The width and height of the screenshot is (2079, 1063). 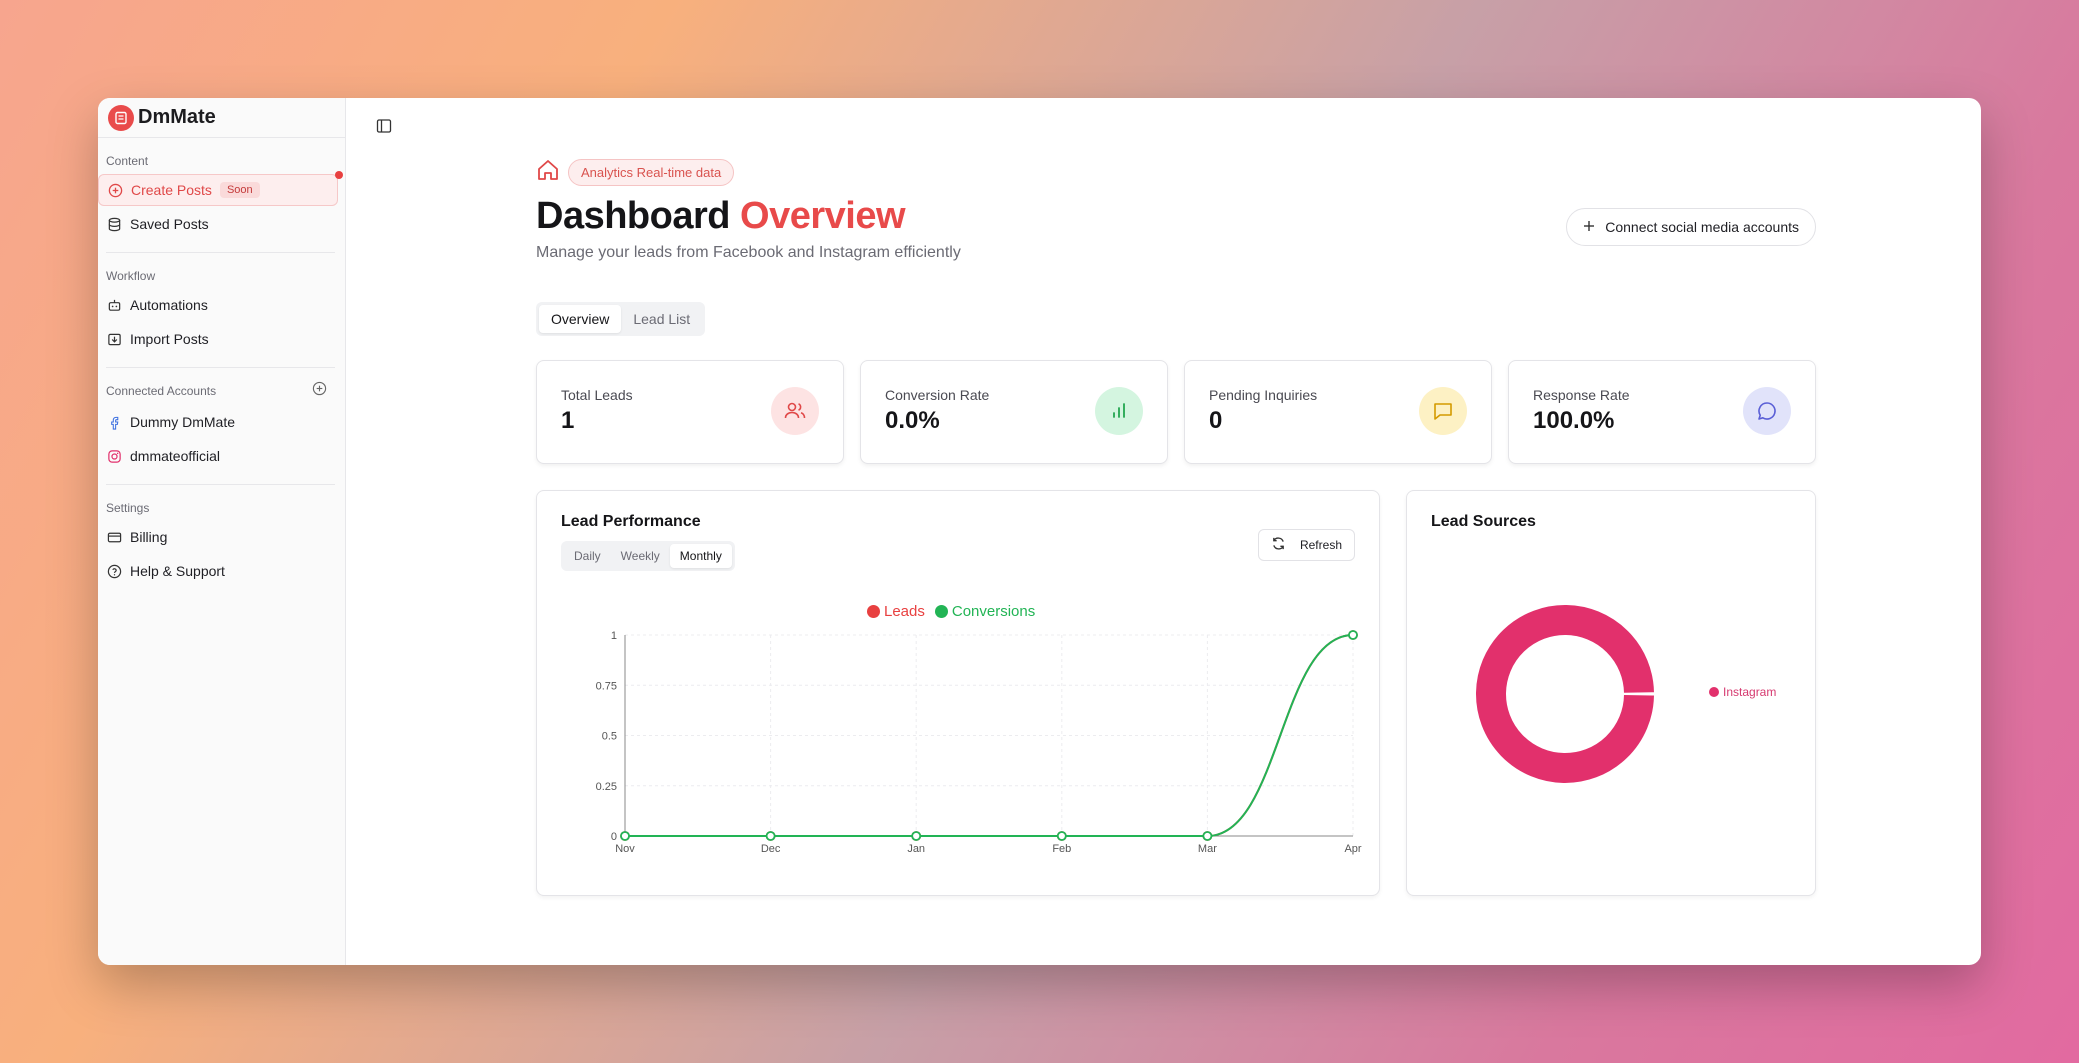 What do you see at coordinates (319, 391) in the screenshot?
I see `add-account-icon` at bounding box center [319, 391].